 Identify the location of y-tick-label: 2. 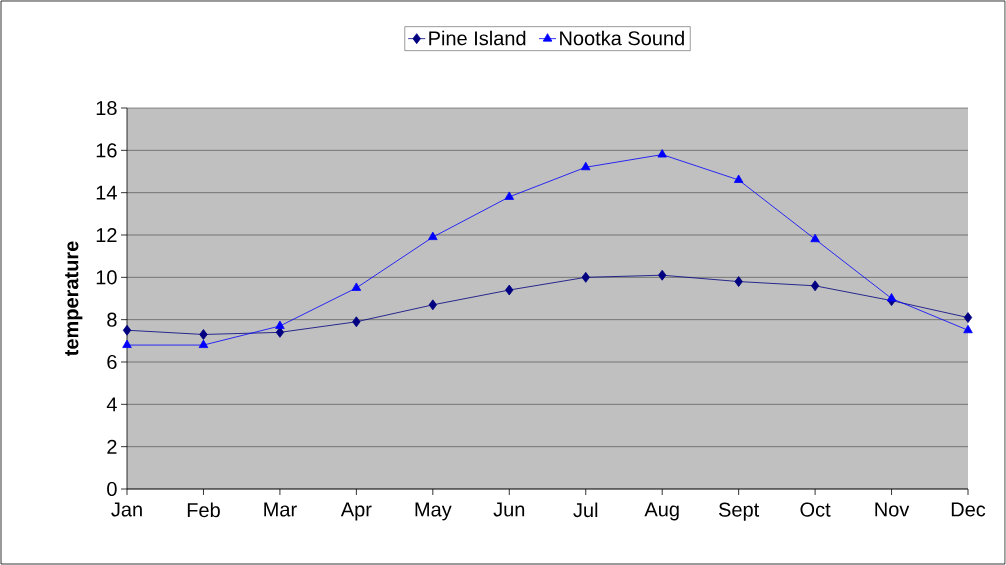
(112, 446).